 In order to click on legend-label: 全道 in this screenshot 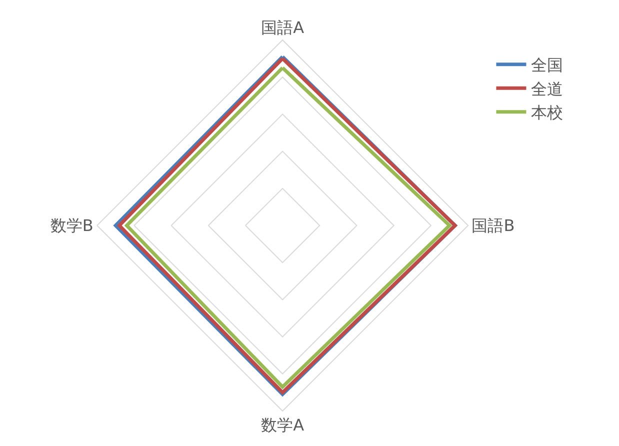, I will do `click(547, 88)`.